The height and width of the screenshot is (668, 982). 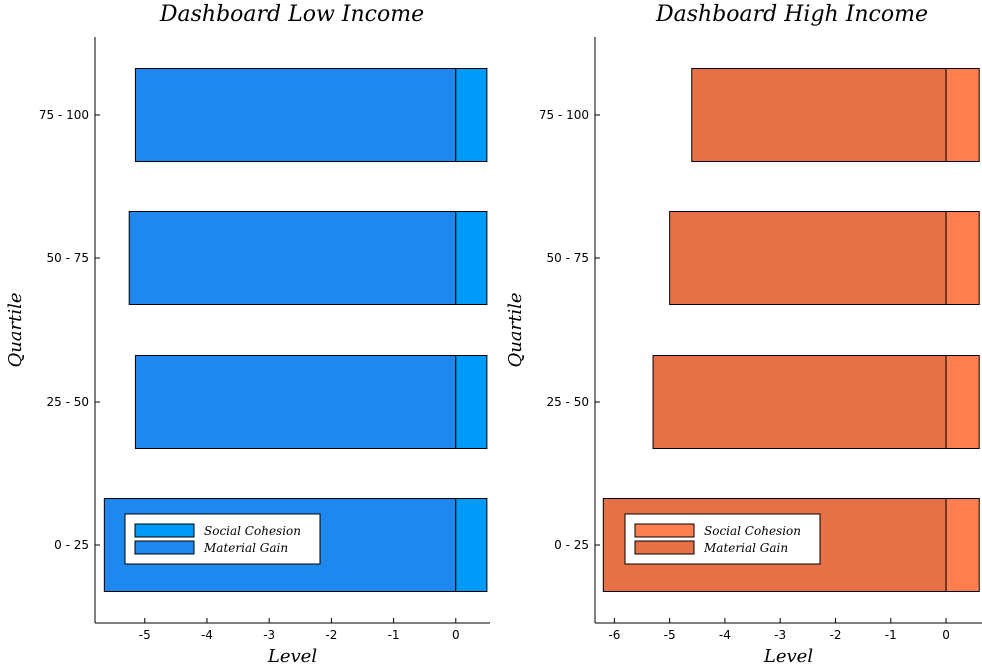 What do you see at coordinates (614, 635) in the screenshot?
I see `x-tick-label: -6` at bounding box center [614, 635].